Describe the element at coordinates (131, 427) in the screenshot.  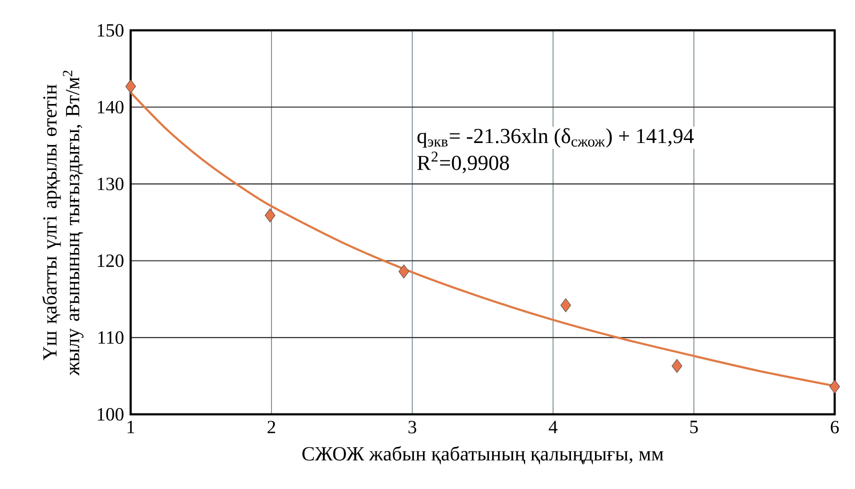
I see `x-tick-label: 1` at that location.